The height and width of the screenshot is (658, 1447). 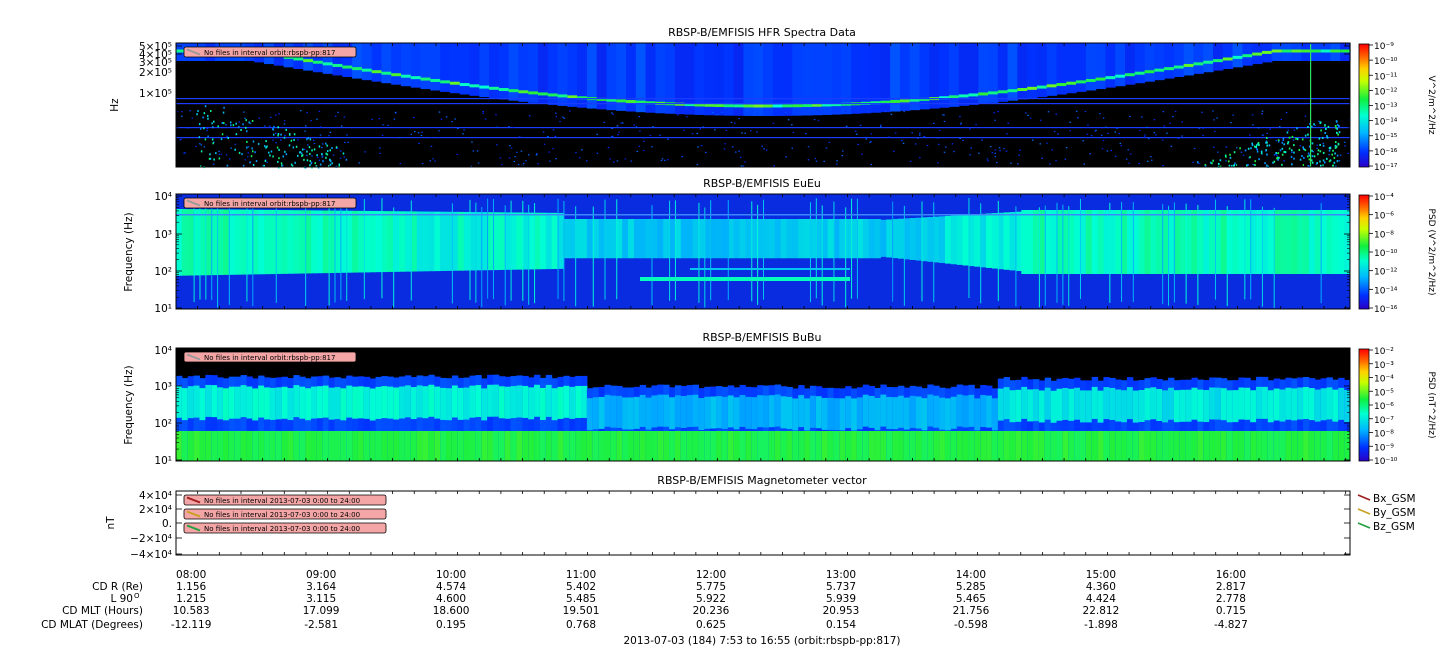 What do you see at coordinates (711, 599) in the screenshot?
I see `ephem-value: 5.922` at bounding box center [711, 599].